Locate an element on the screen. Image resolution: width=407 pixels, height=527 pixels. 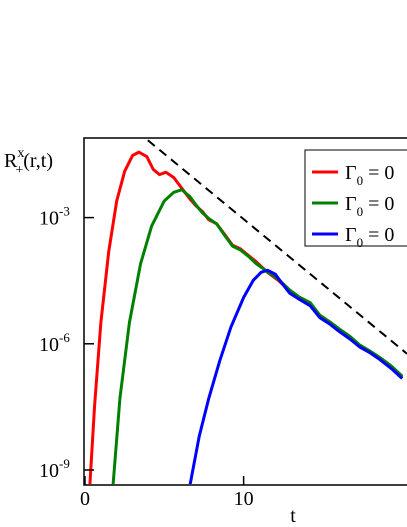
legend-box is located at coordinates (355, 198).